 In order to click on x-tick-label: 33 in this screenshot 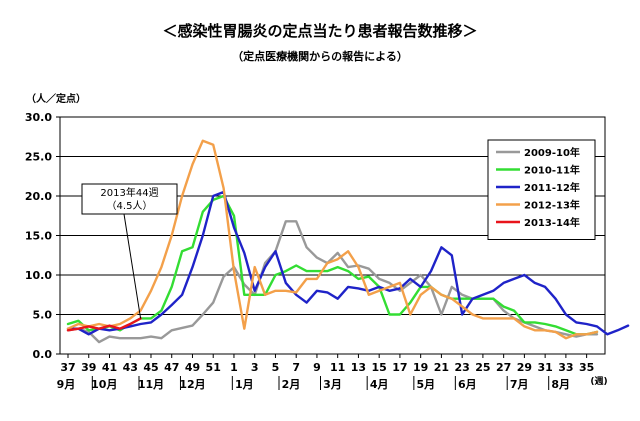, I will do `click(565, 367)`.